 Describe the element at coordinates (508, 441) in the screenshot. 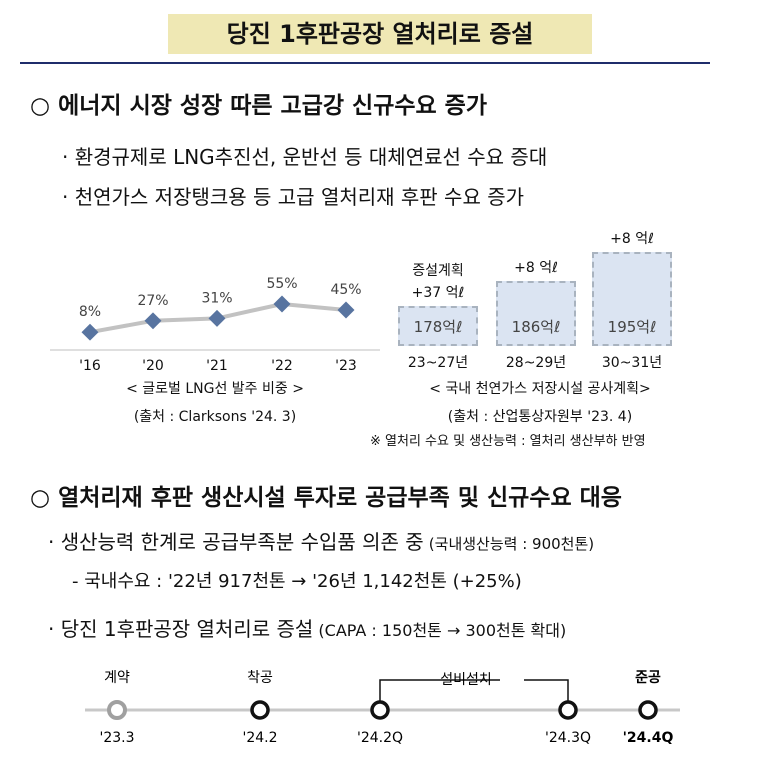

I see `bar-chart-note: ※ 열처리 수요 및 생산능력 : 열처리 생산부하 반영` at that location.